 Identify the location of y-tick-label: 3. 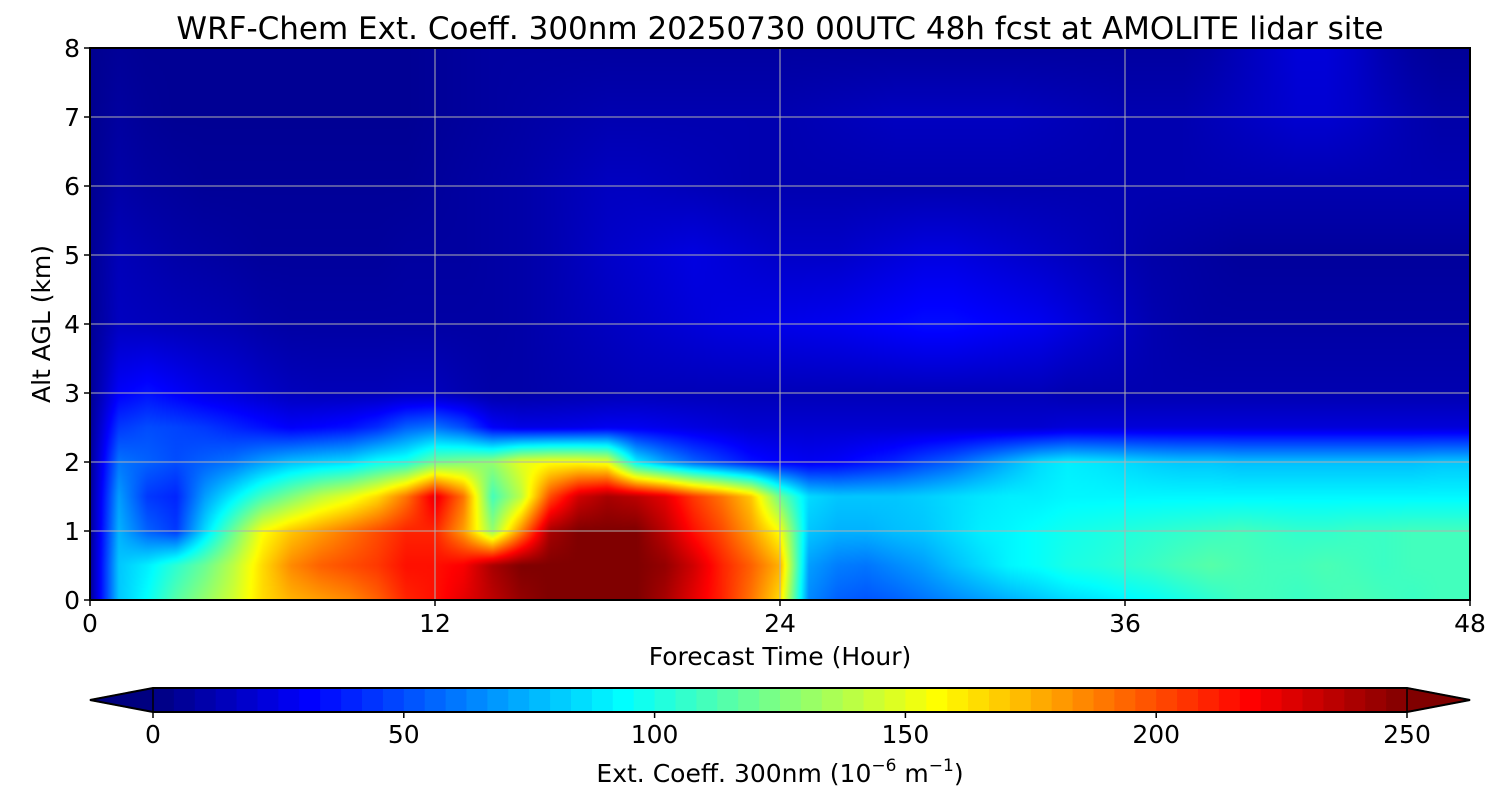
(72, 393).